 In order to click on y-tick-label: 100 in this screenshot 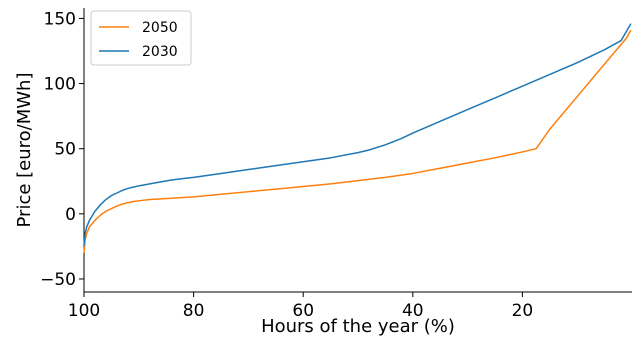, I will do `click(60, 85)`.